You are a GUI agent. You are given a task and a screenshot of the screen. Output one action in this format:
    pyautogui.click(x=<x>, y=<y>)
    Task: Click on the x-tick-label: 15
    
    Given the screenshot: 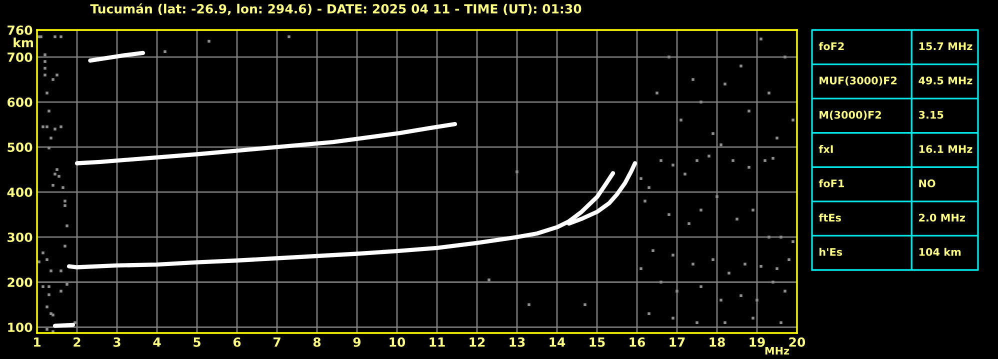 What is the action you would take?
    pyautogui.click(x=597, y=342)
    